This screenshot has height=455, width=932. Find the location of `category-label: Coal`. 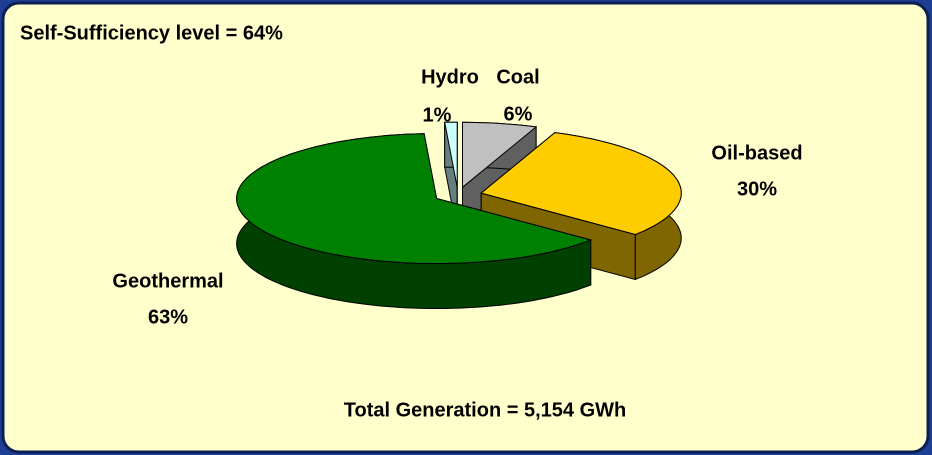

category-label: Coal is located at coordinates (517, 77).